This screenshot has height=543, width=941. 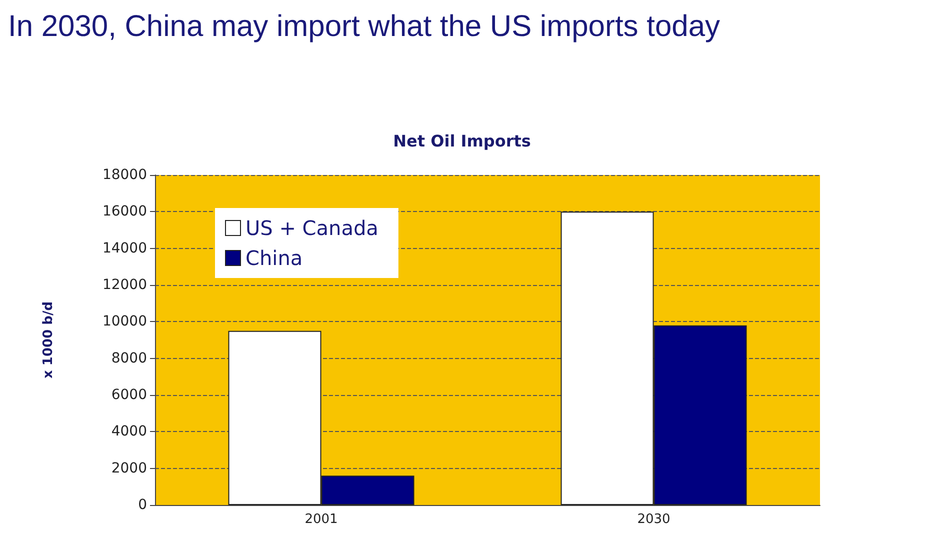 What do you see at coordinates (129, 468) in the screenshot?
I see `y-tick-label: 2000` at bounding box center [129, 468].